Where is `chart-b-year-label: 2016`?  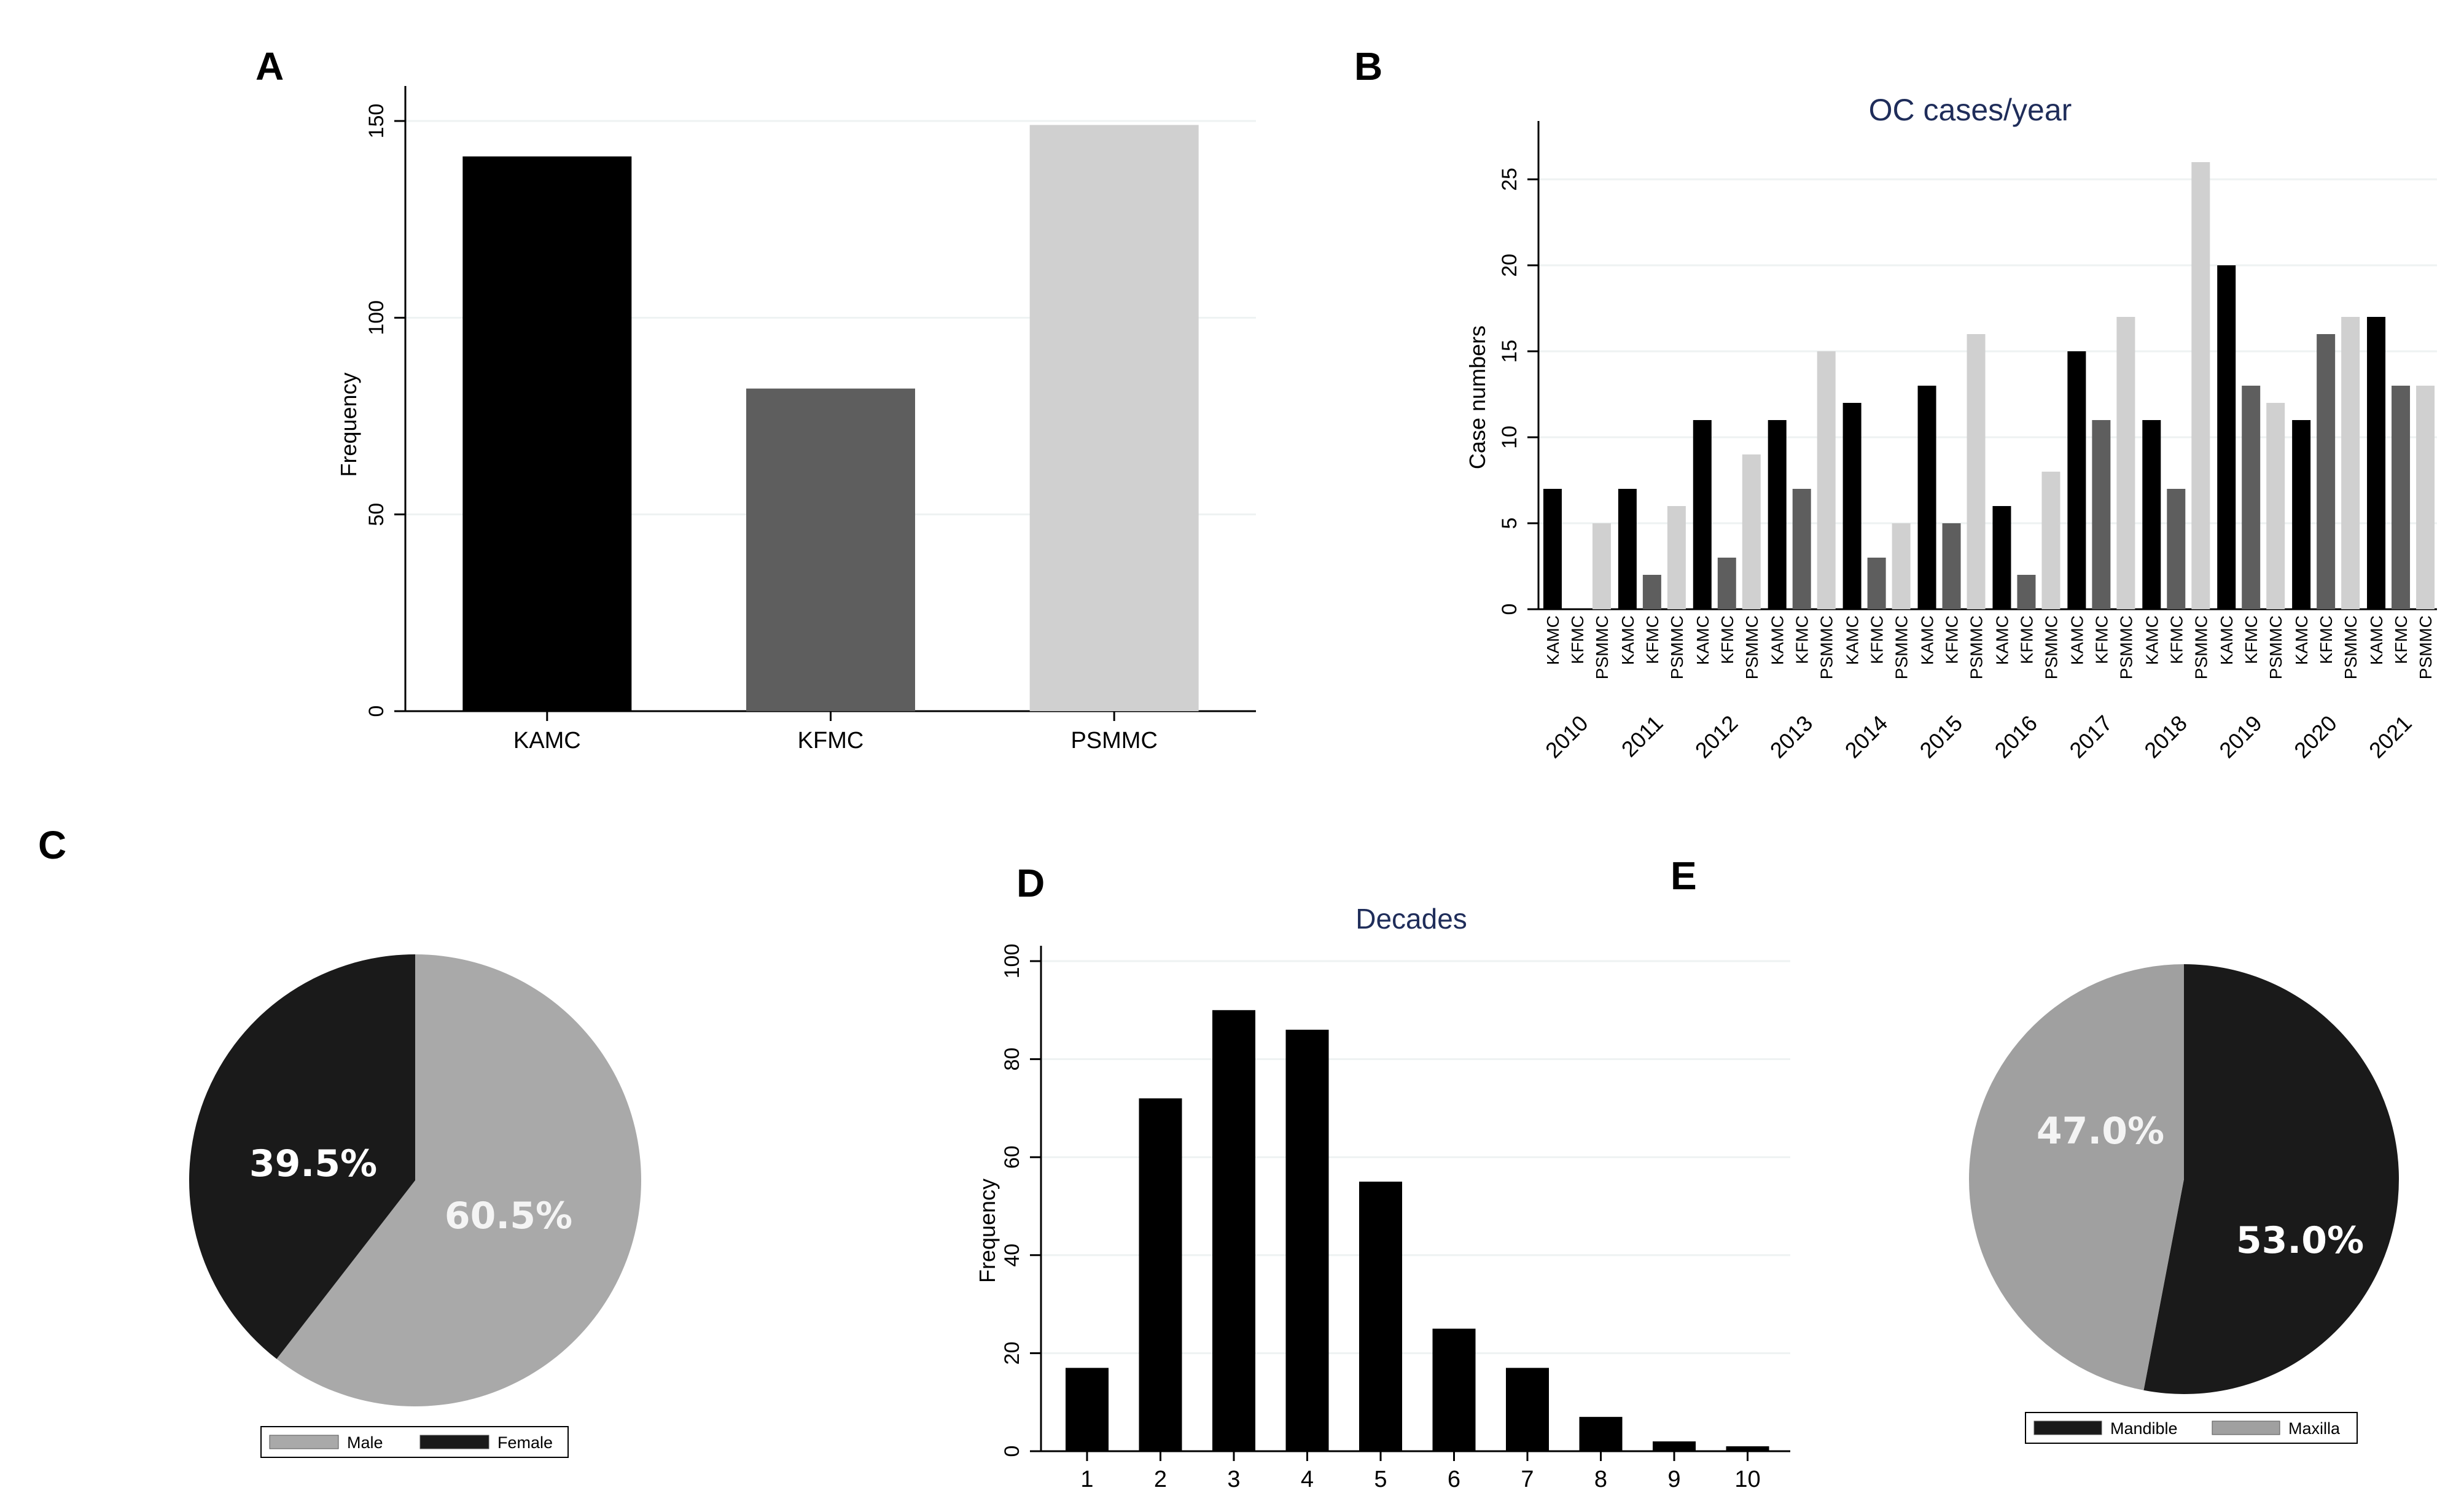 chart-b-year-label: 2016 is located at coordinates (2015, 737).